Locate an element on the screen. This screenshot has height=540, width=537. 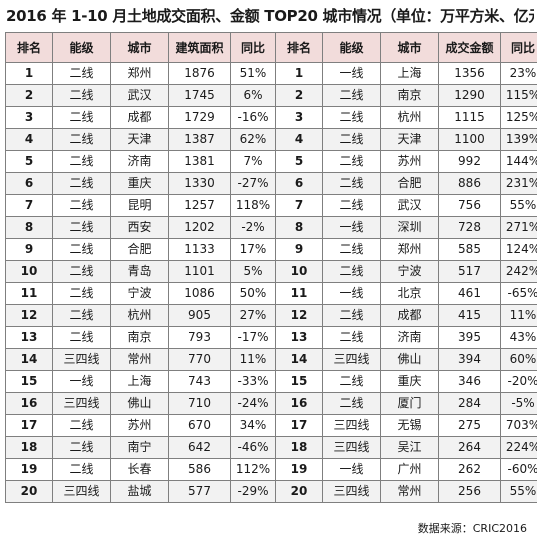
area-rank-cell: 11 is located at coordinates (29, 293).